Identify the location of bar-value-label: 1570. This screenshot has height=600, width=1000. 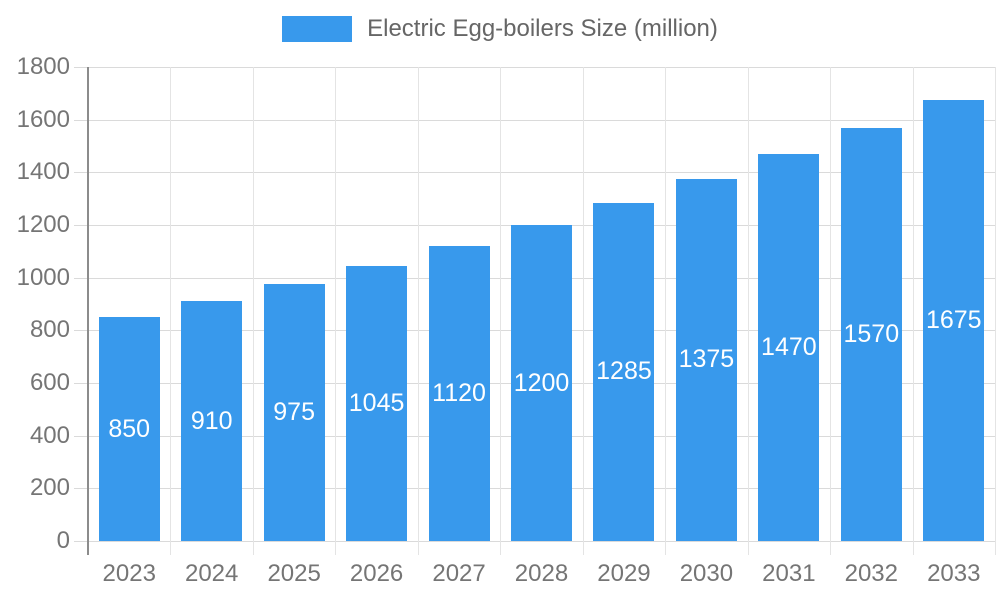
(871, 333).